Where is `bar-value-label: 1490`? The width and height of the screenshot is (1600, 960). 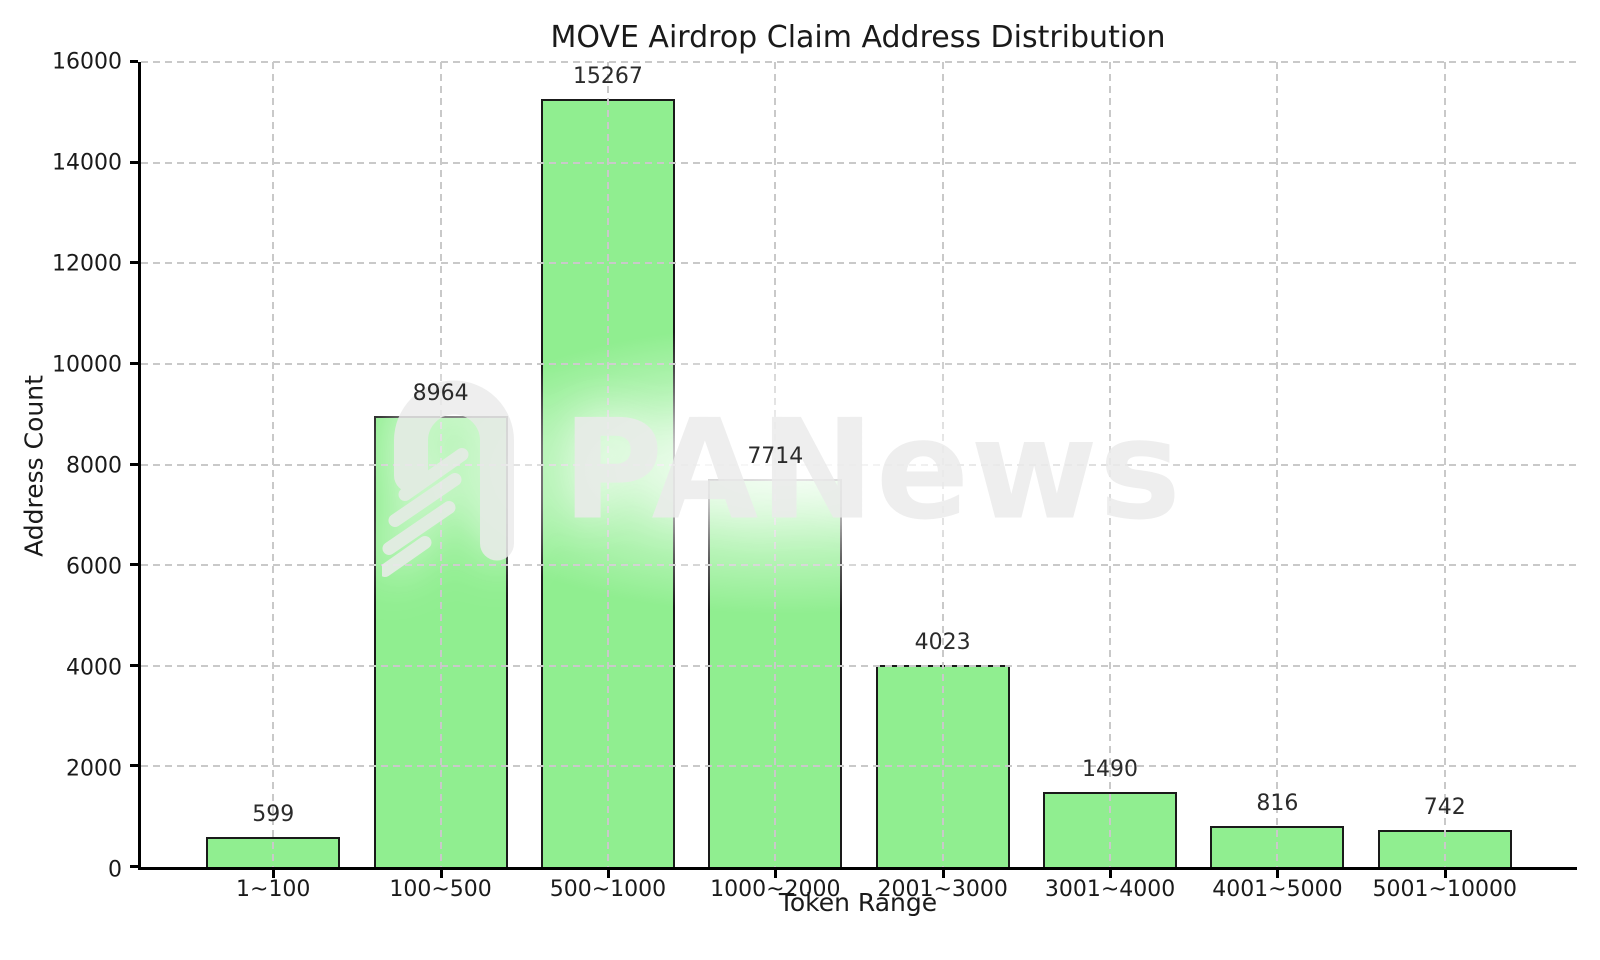 bar-value-label: 1490 is located at coordinates (1110, 770).